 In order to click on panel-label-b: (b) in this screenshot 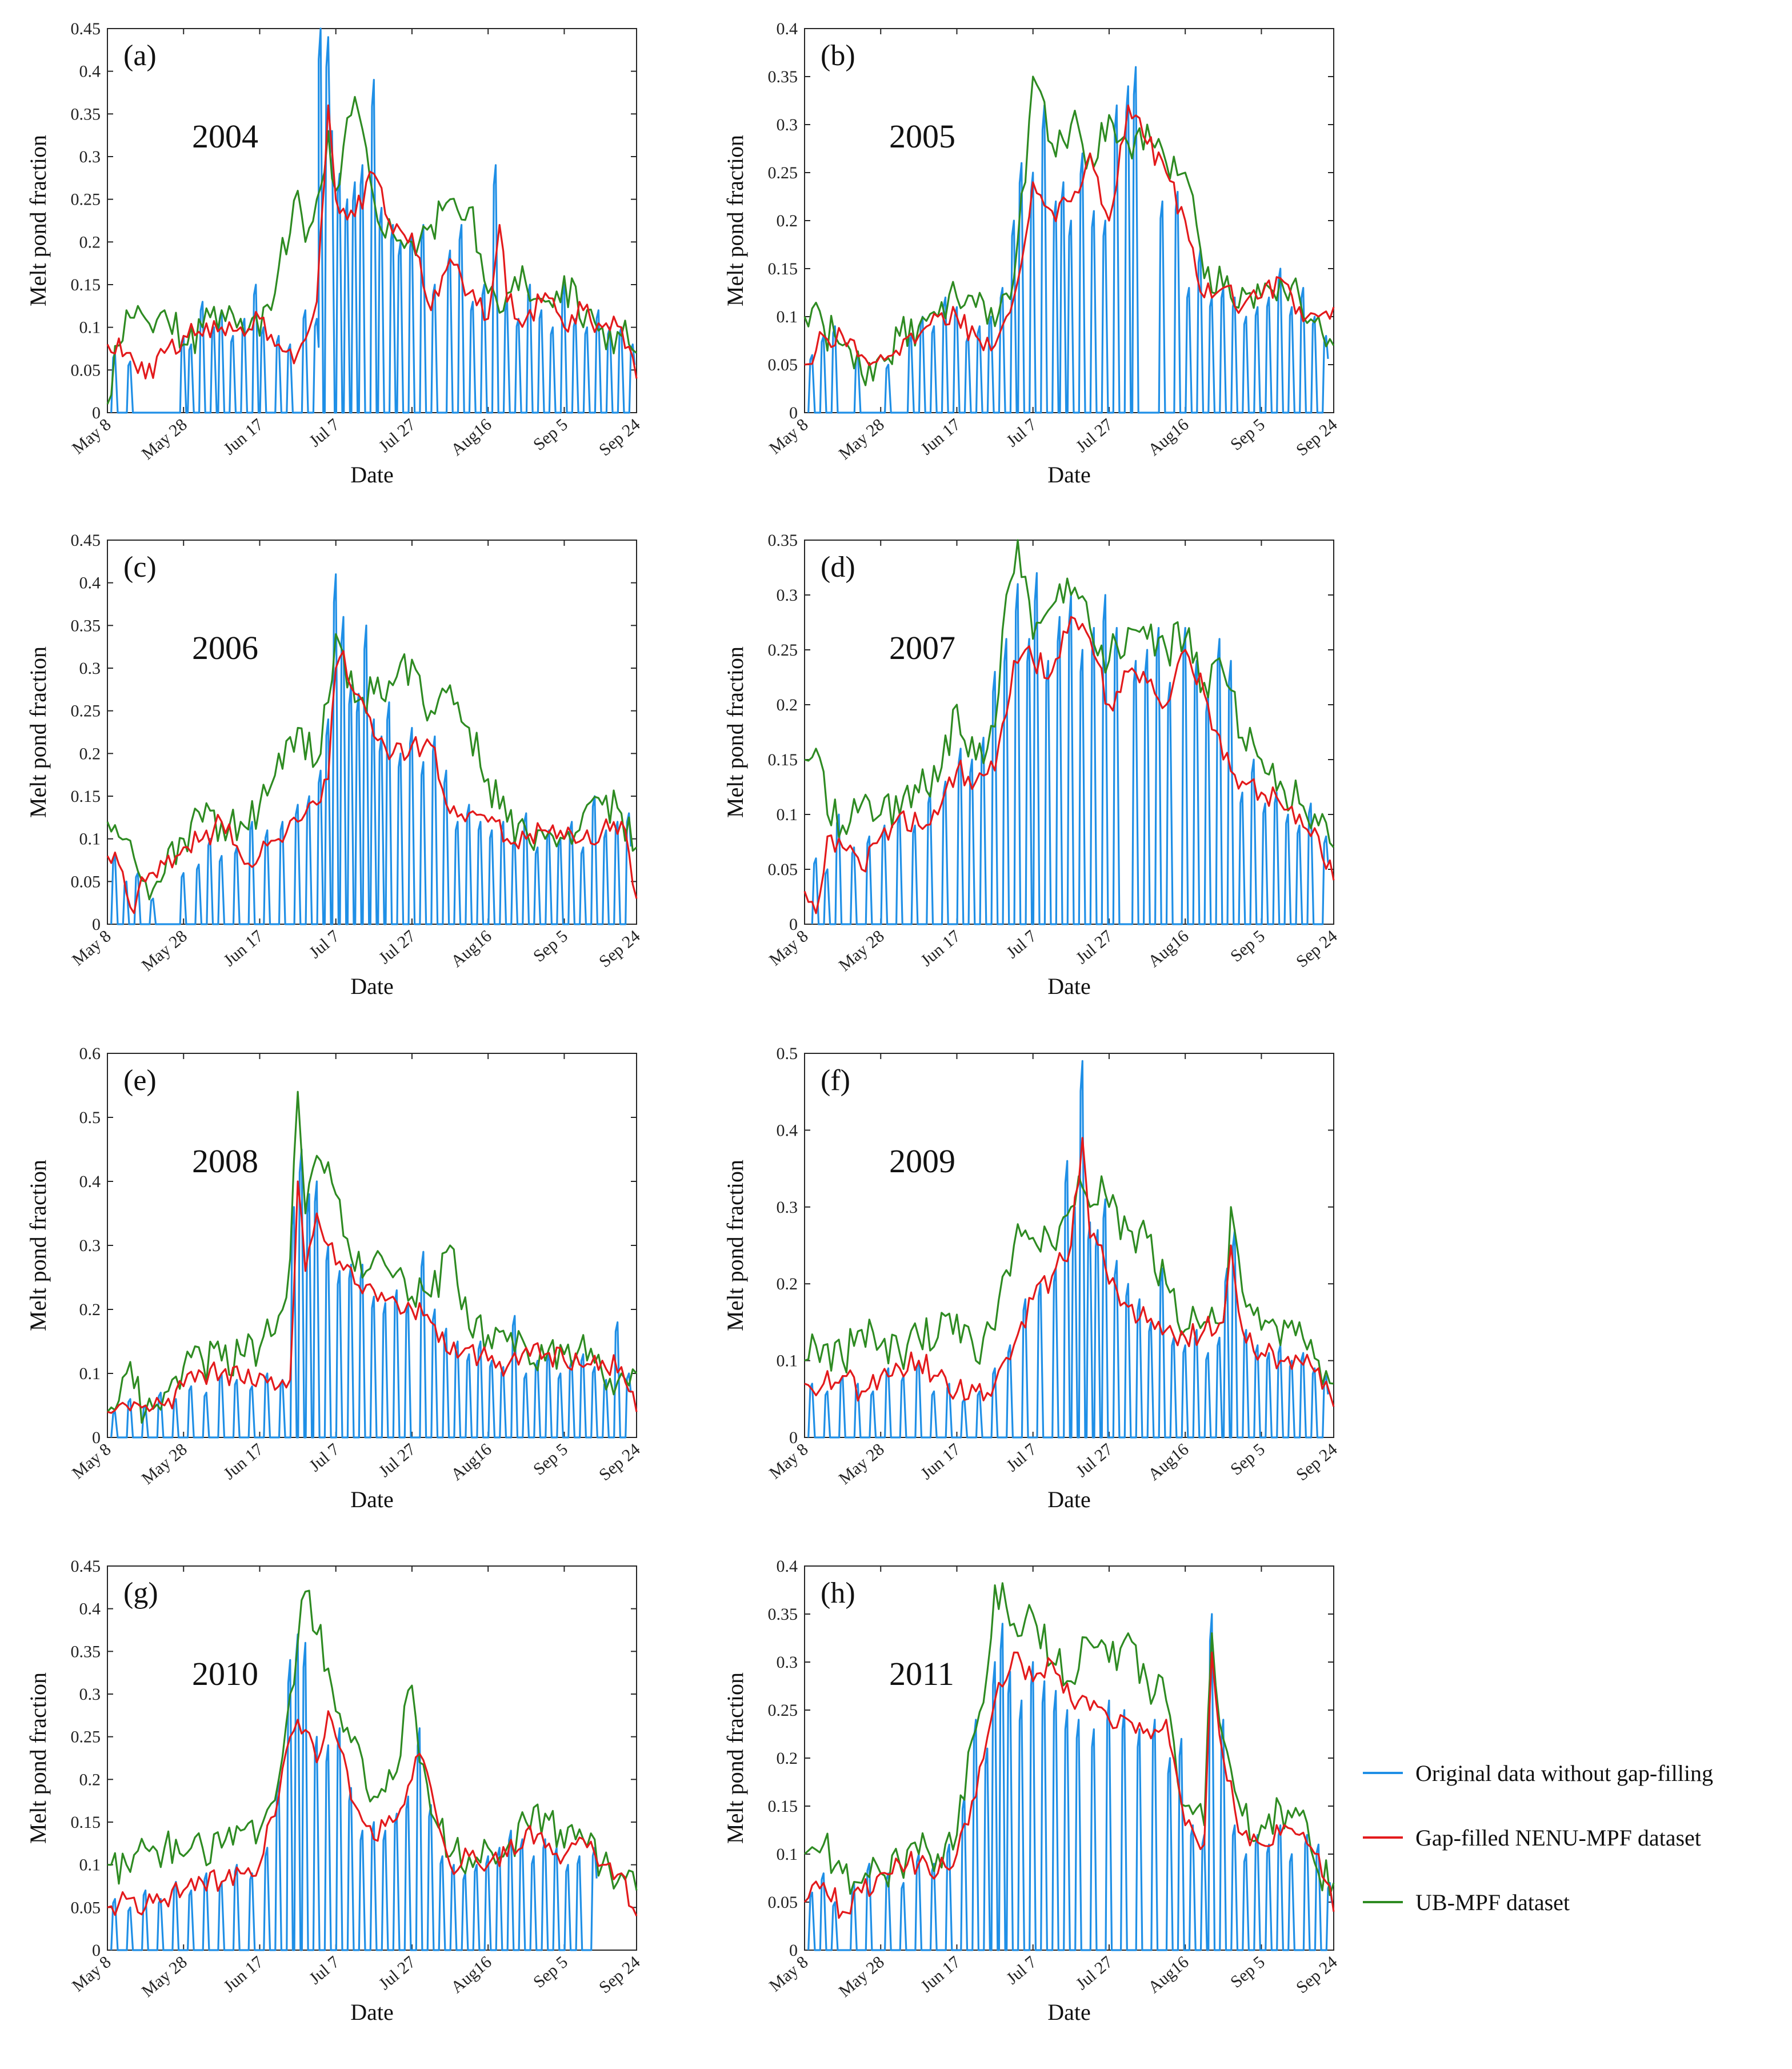, I will do `click(838, 55)`.